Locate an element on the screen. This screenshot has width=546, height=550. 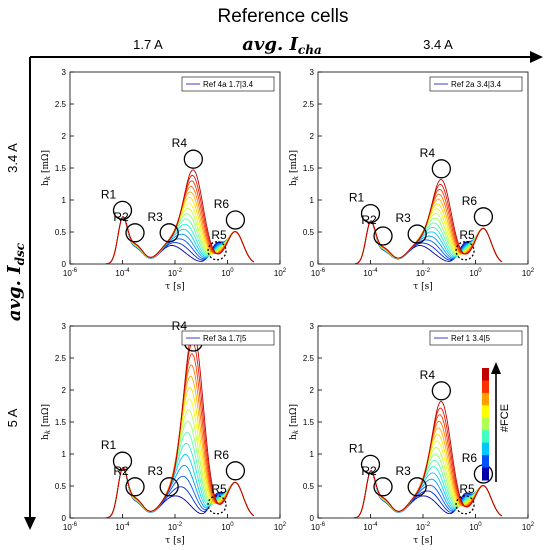
legend-label: Ref 2a 3.4|3.4 is located at coordinates (476, 84).